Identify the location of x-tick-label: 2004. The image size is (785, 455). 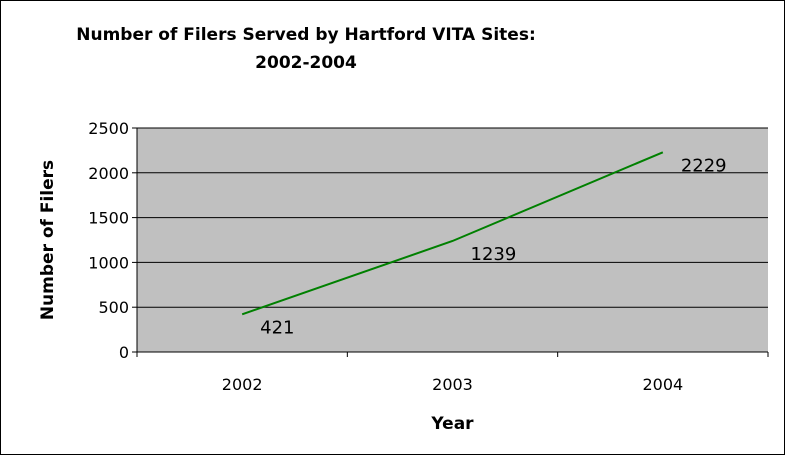
(662, 384).